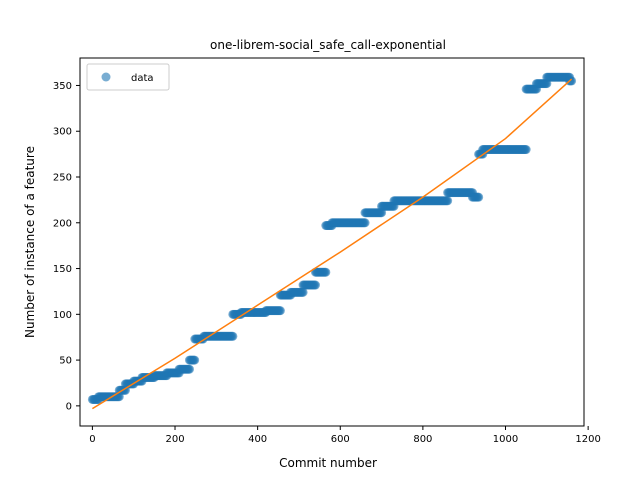 This screenshot has height=480, width=640. I want to click on legend-label-data: data, so click(142, 78).